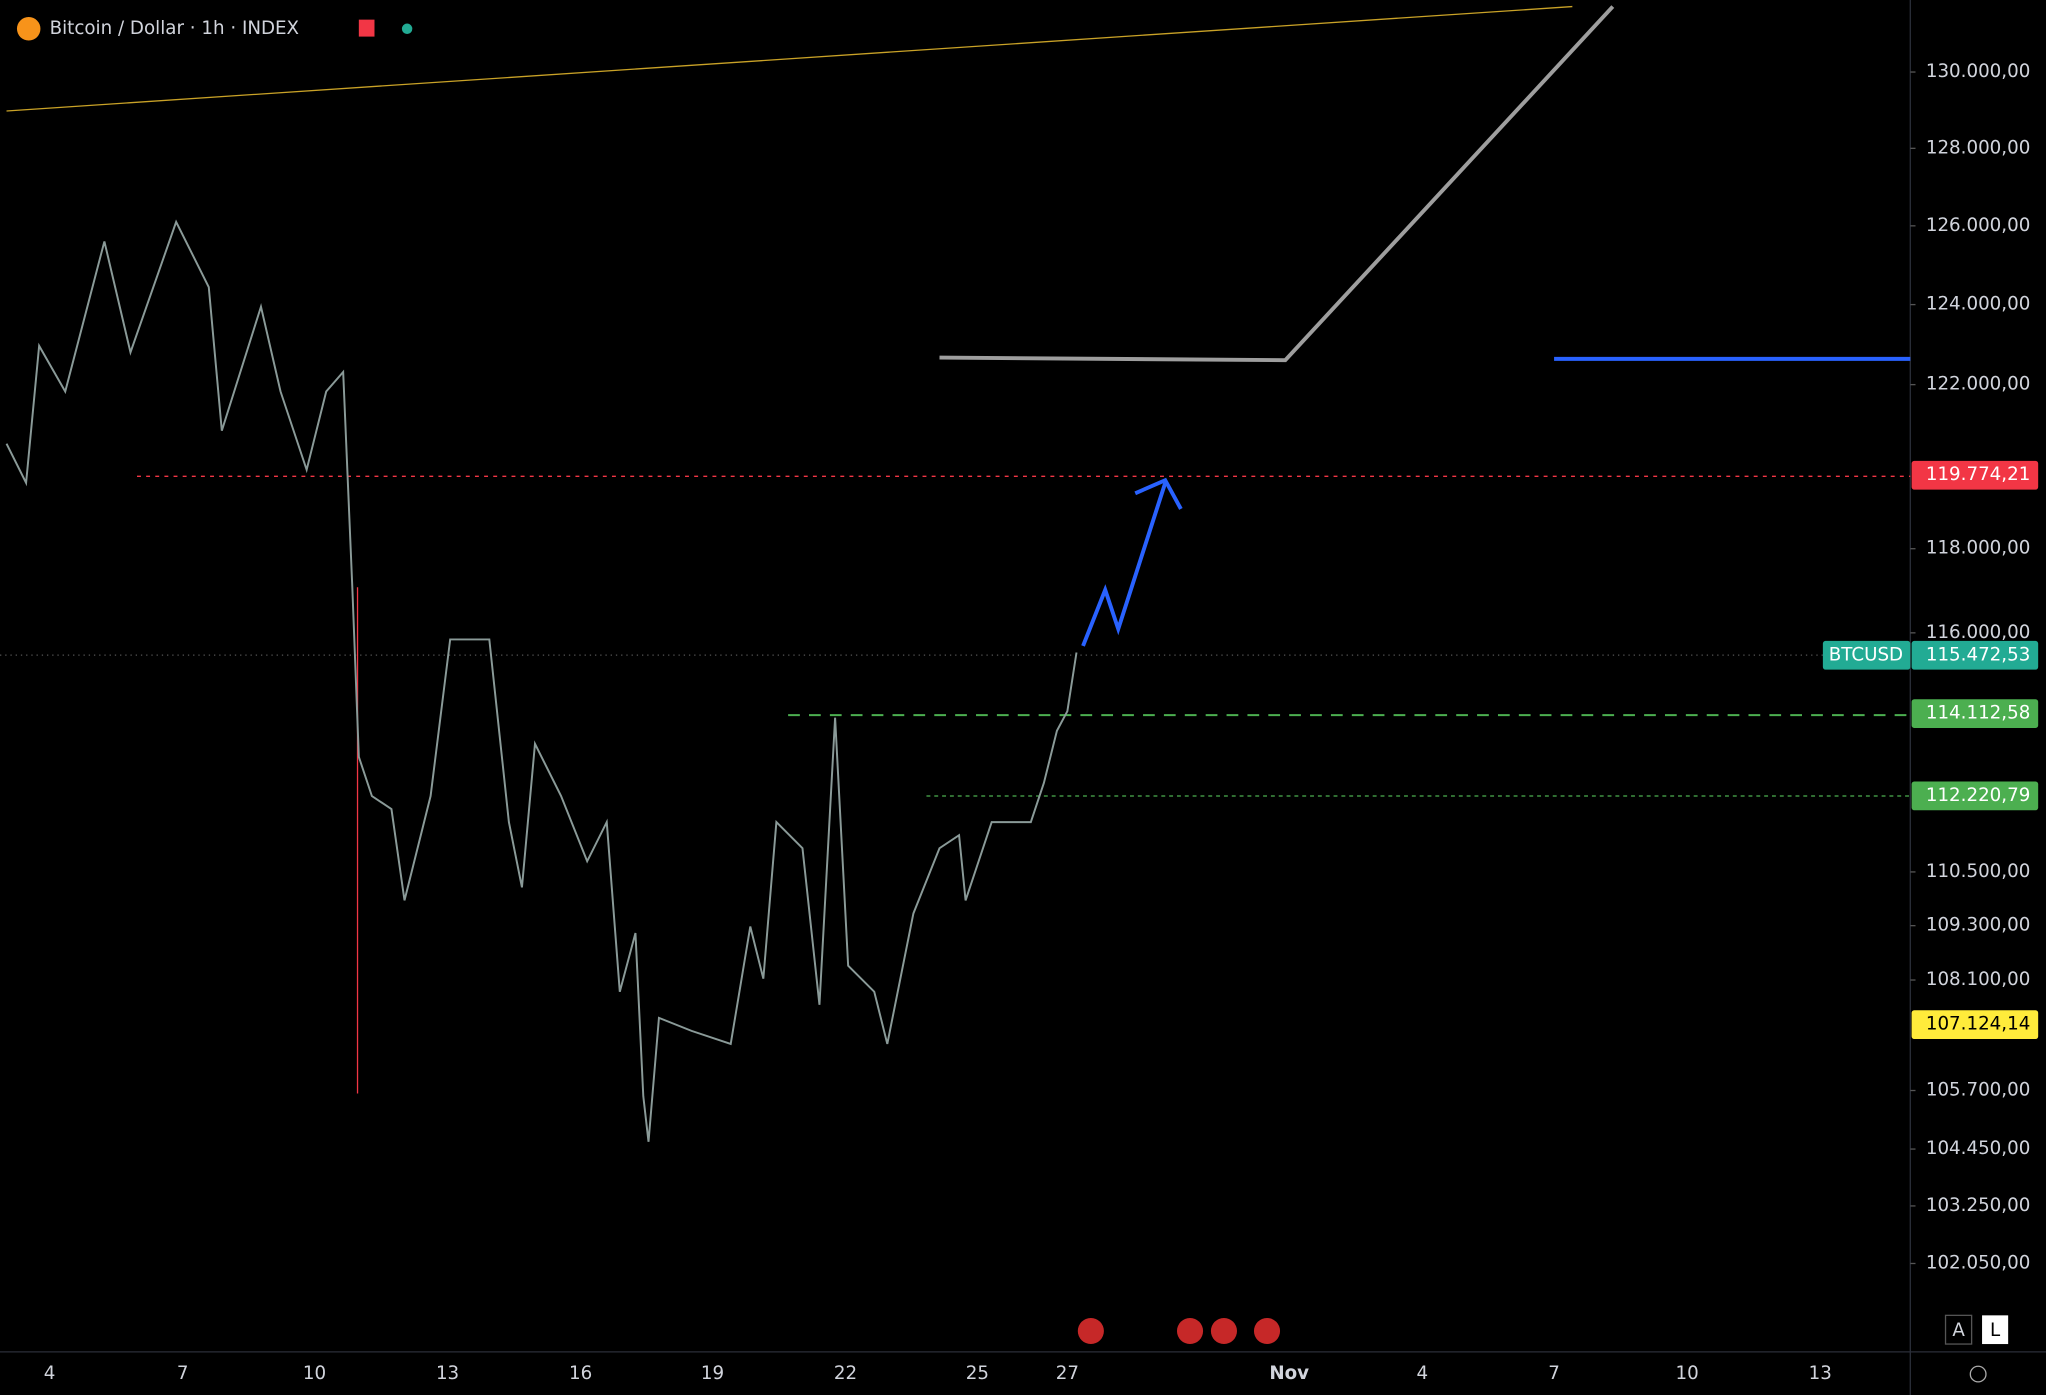  I want to click on settings-icon, so click(1978, 1374).